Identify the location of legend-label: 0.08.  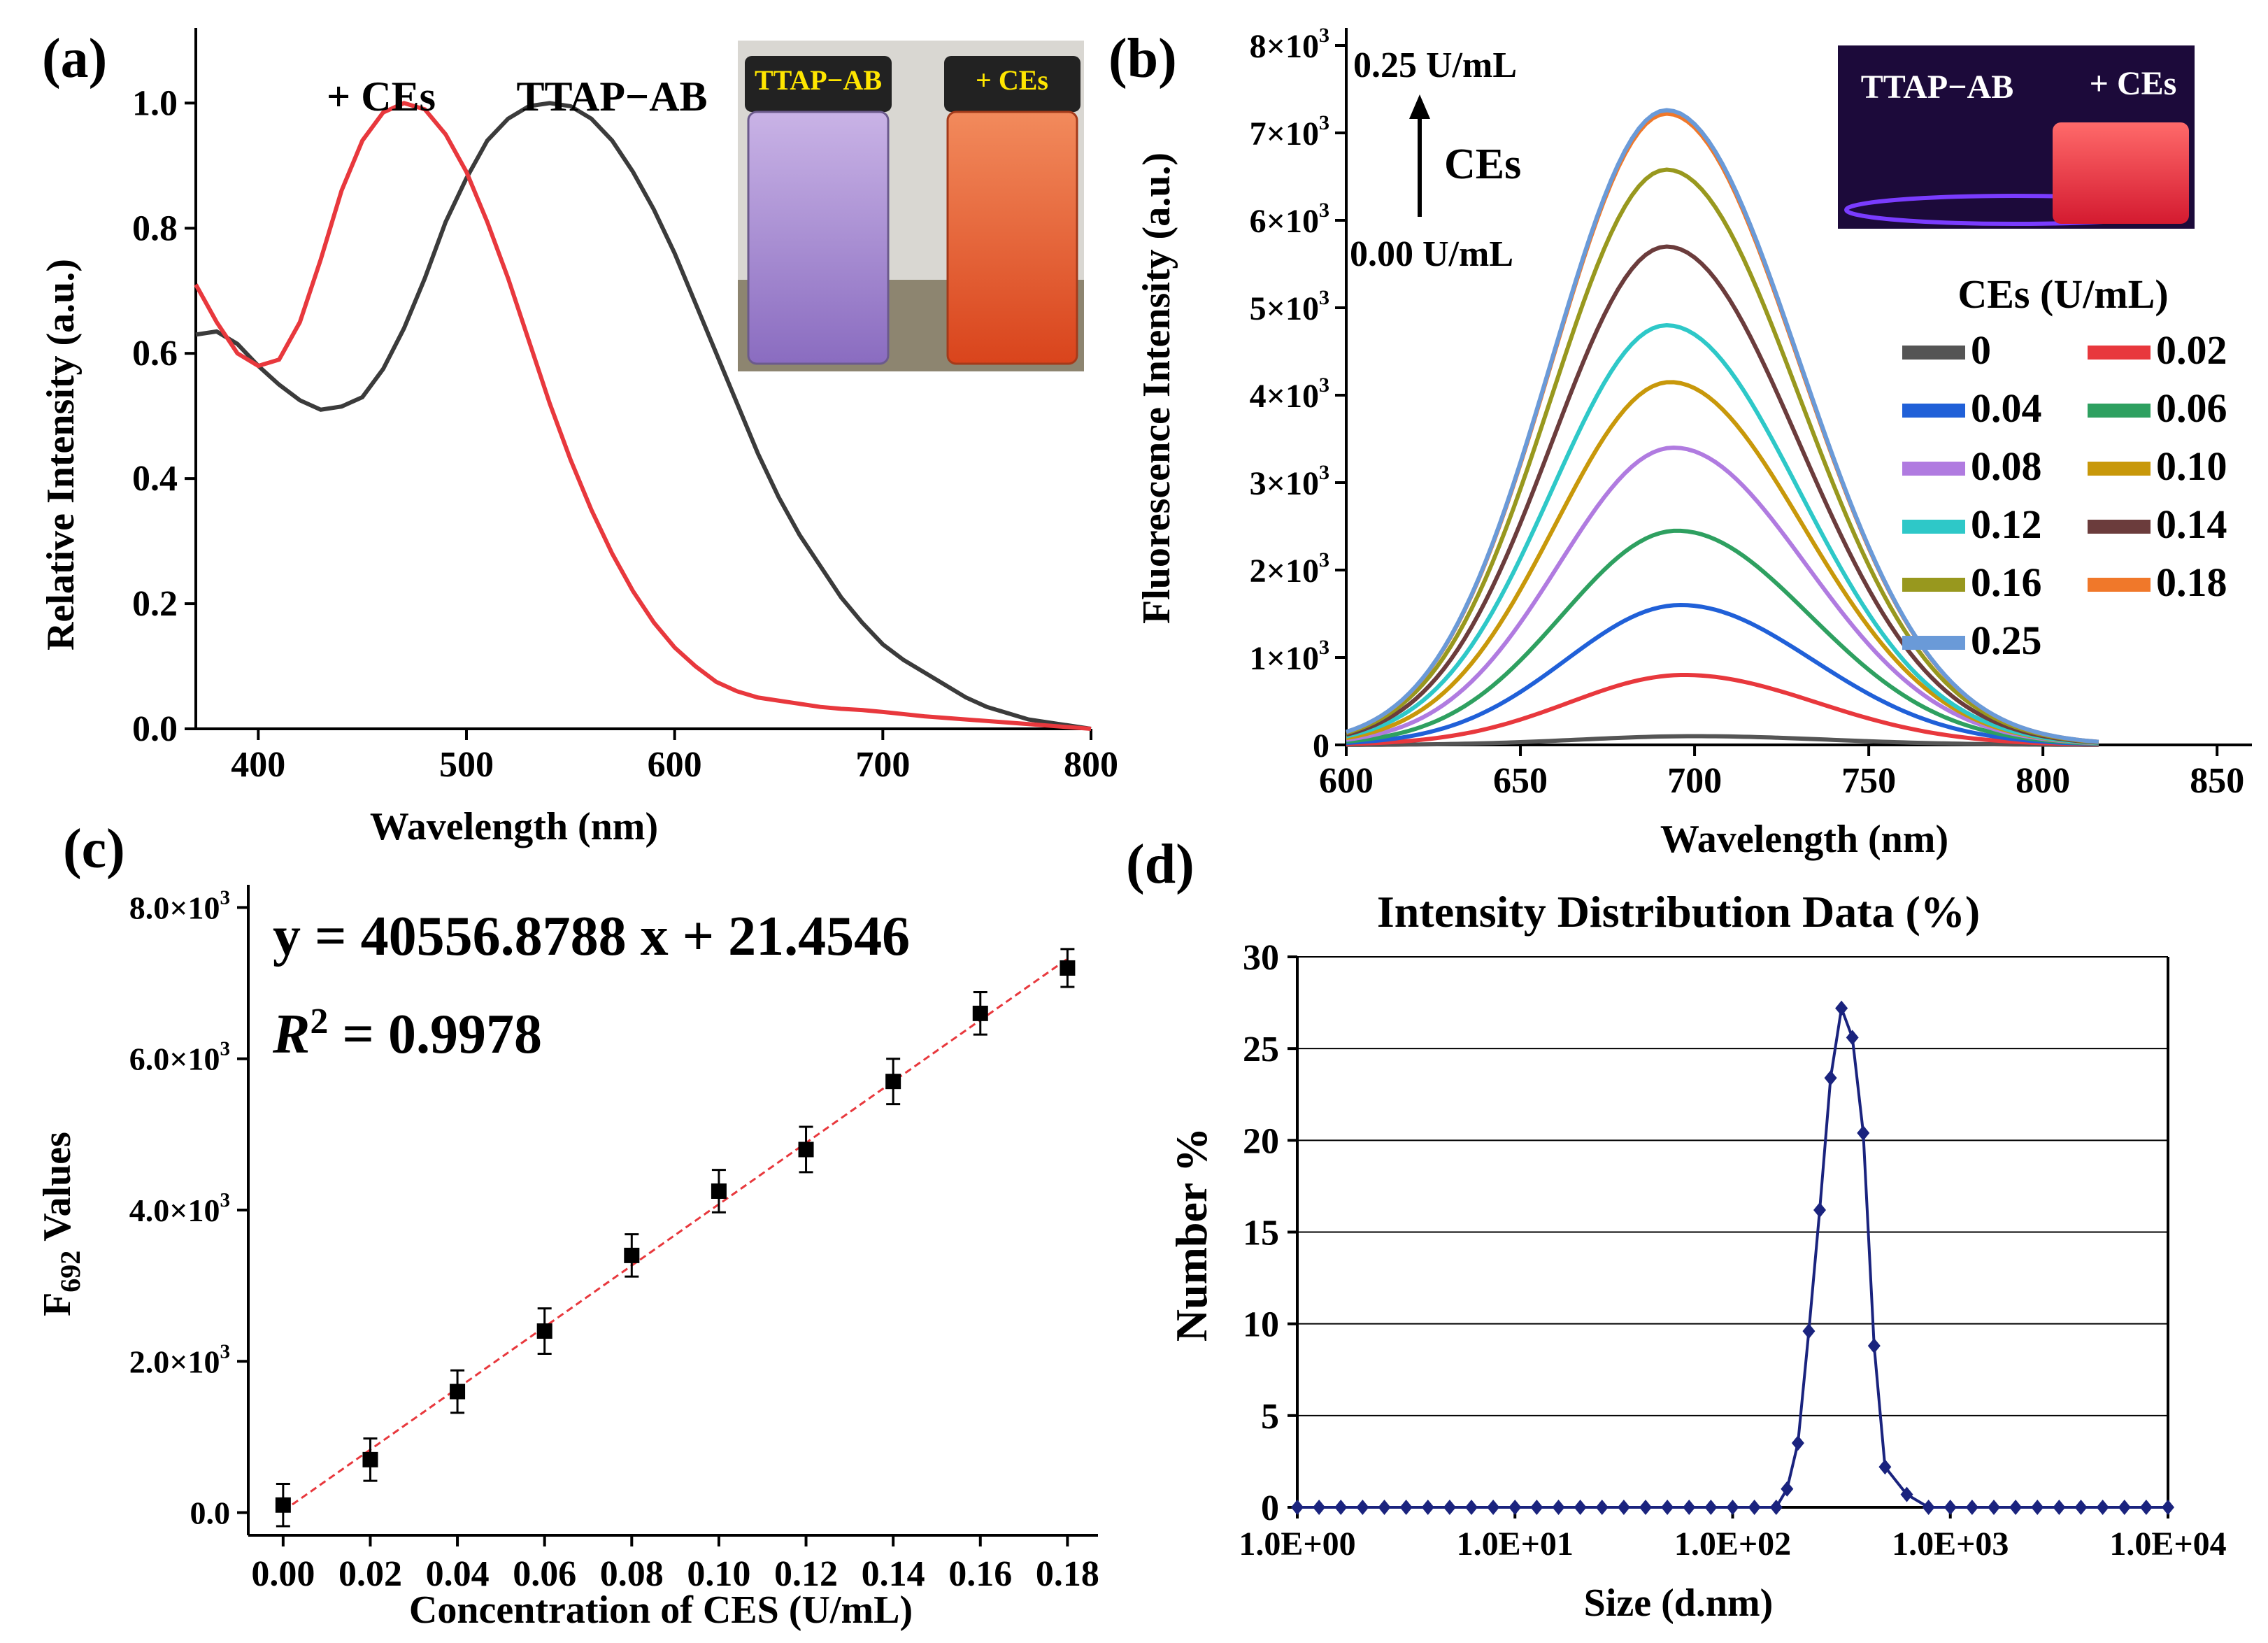
(2006, 466).